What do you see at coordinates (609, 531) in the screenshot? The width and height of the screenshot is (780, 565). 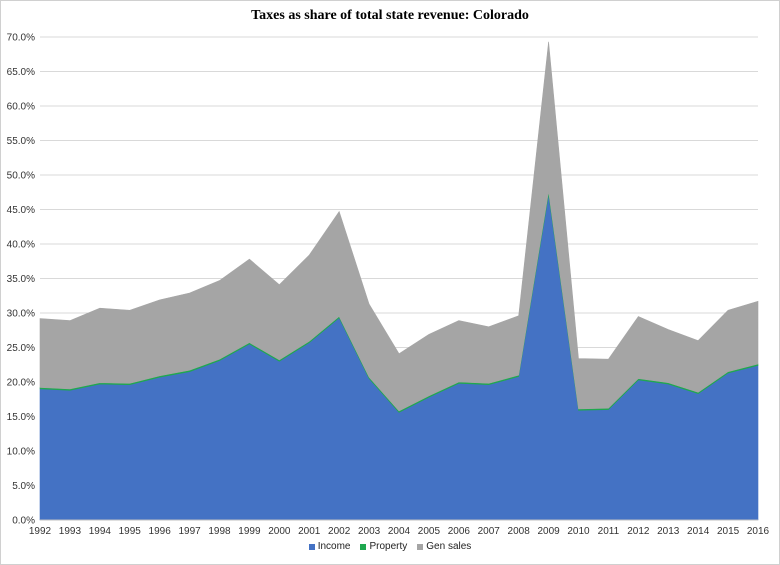 I see `x-tick-label: 2011` at bounding box center [609, 531].